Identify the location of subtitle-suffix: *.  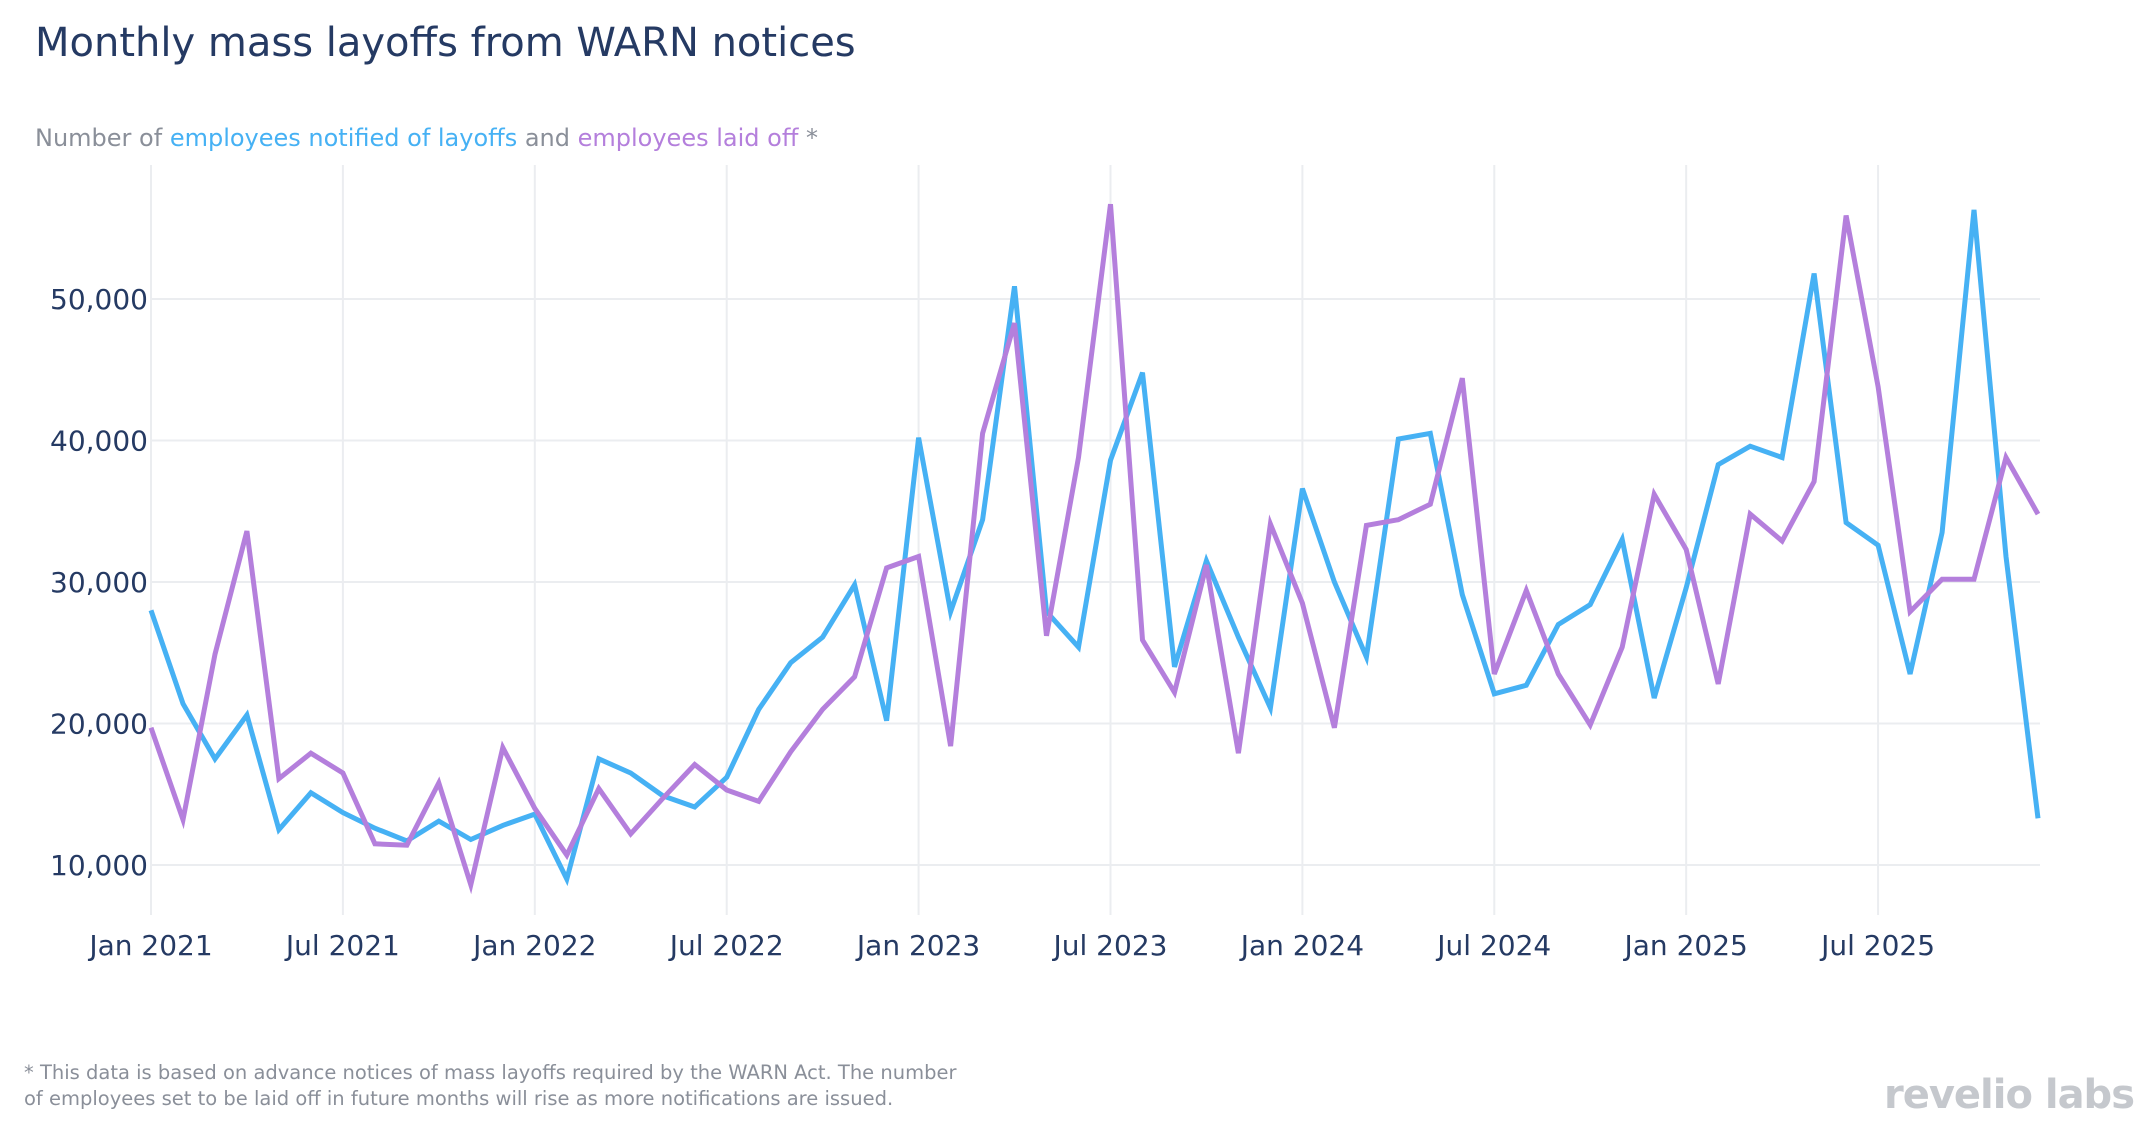
(808, 138).